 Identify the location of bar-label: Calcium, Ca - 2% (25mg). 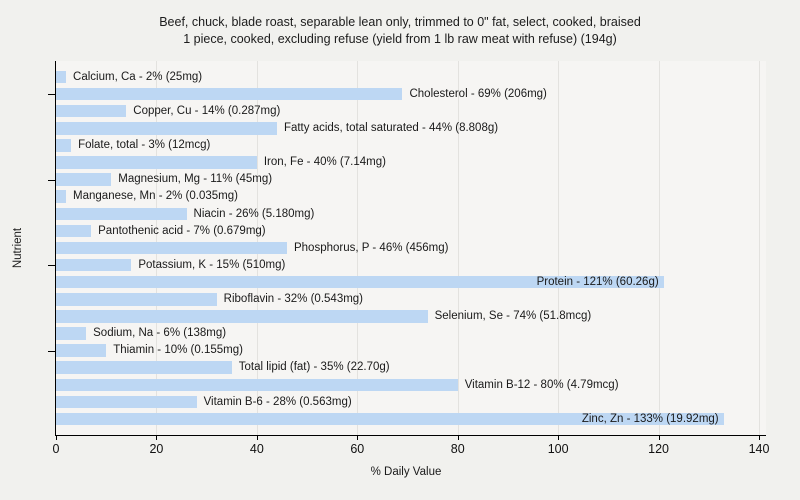
(138, 76).